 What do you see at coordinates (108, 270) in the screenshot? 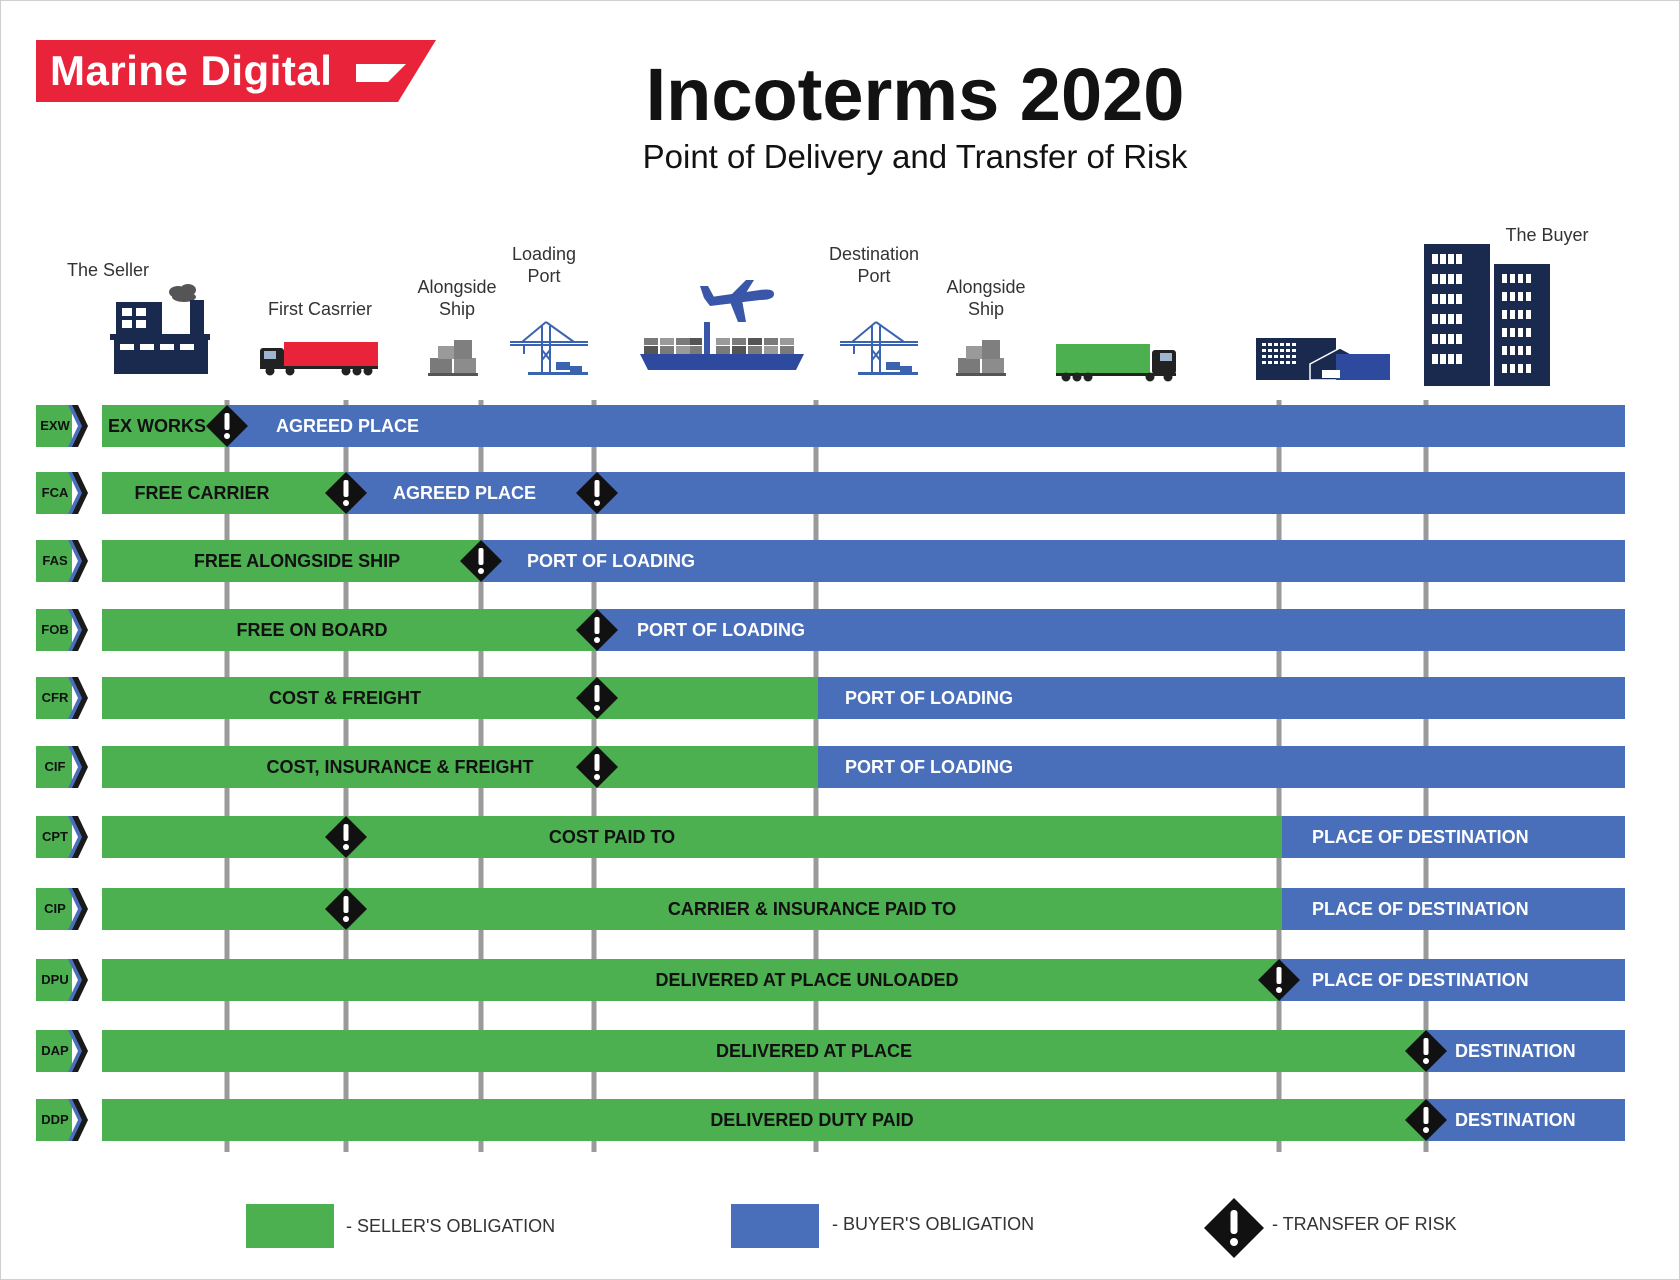
I see `stage-seller-label: The Seller` at bounding box center [108, 270].